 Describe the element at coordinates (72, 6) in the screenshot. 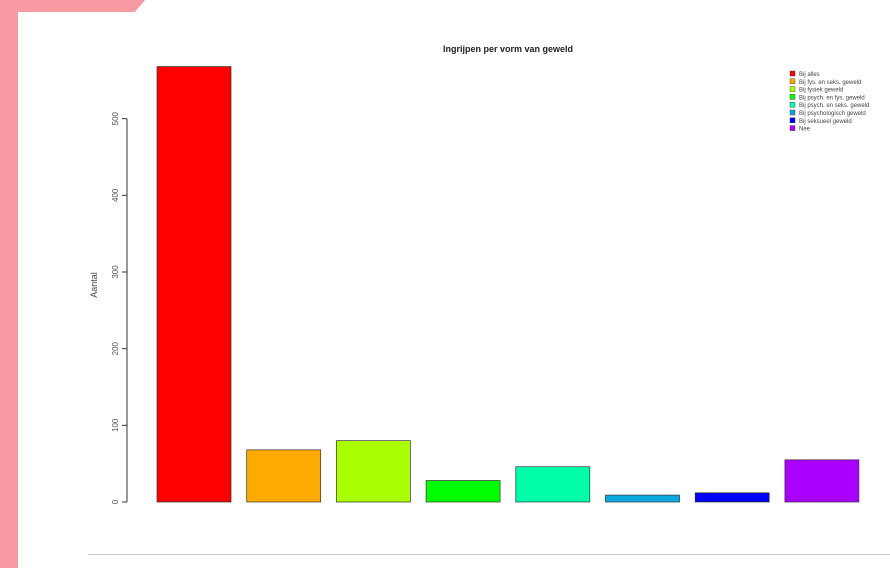

I see `decorative-top-bar` at that location.